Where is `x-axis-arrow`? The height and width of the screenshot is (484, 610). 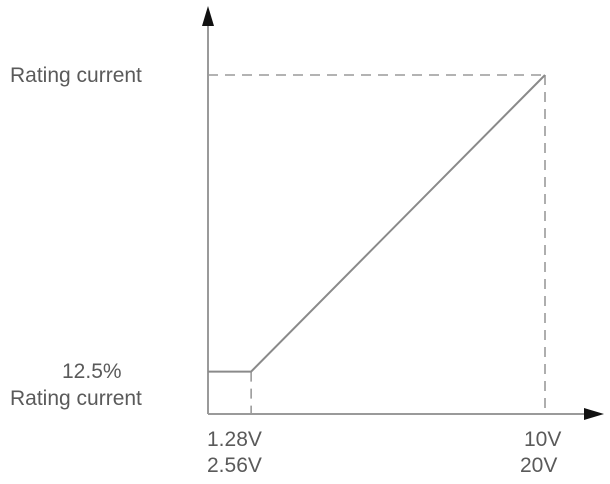
x-axis-arrow is located at coordinates (594, 414).